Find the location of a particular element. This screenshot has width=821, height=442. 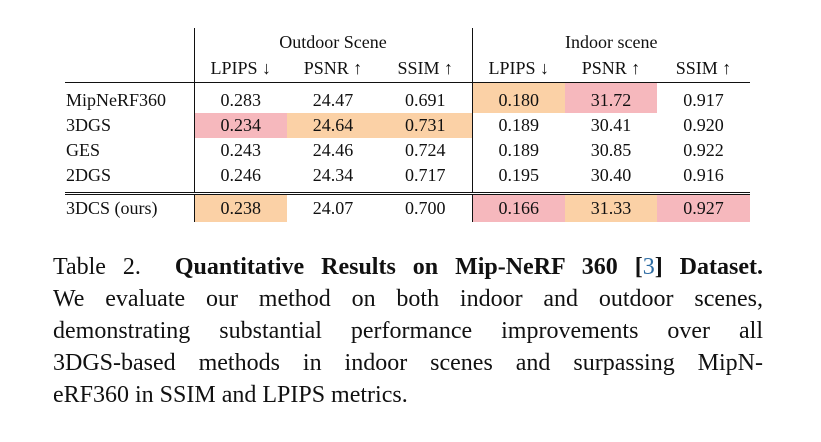

caption-title-post: ] Dataset. is located at coordinates (708, 267).